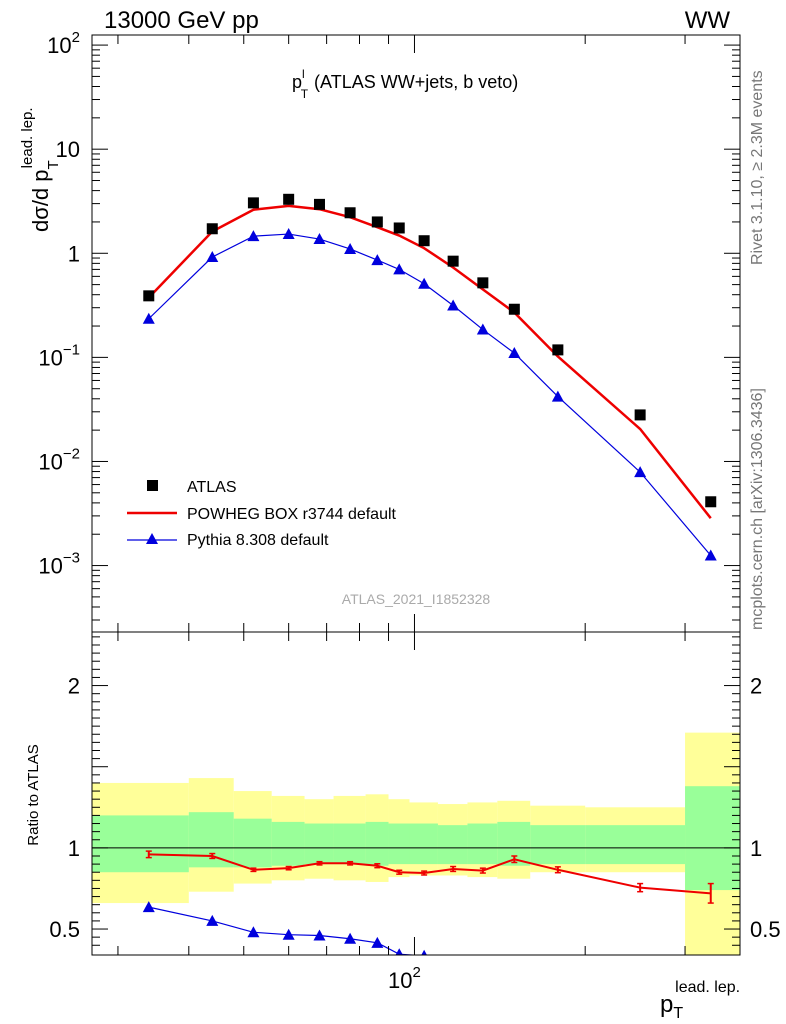  I want to click on ratio-ytick-label-right: 0.5, so click(765, 929).